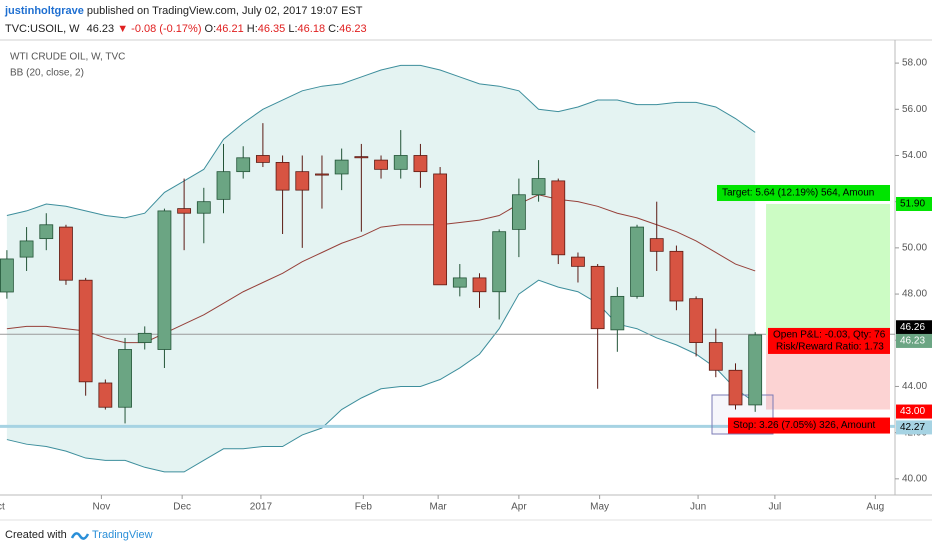 This screenshot has height=550, width=932. What do you see at coordinates (804, 425) in the screenshot?
I see `stop-text: Stop: 3.26 (7.05%) 326, Amount` at bounding box center [804, 425].